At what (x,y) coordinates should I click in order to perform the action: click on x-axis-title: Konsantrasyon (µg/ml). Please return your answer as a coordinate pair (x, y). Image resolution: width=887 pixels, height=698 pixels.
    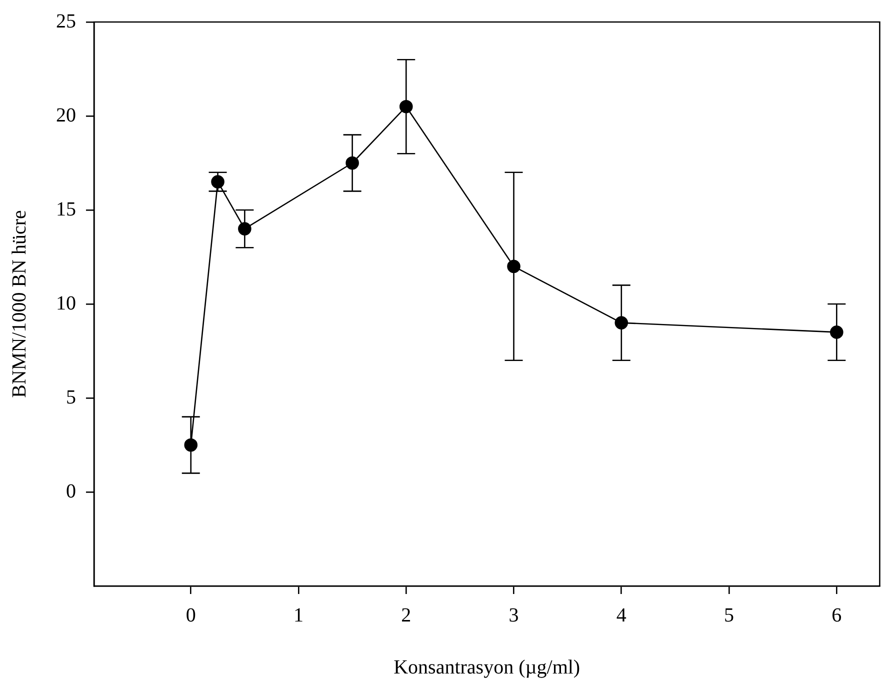
    Looking at the image, I should click on (487, 667).